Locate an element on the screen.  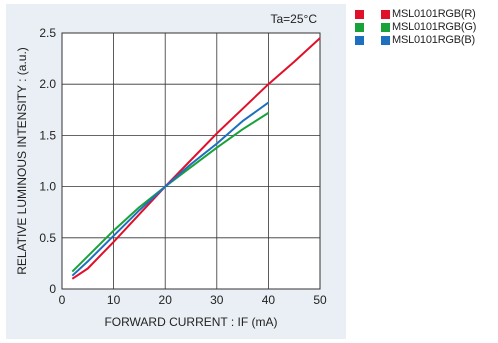
y-tick-label: 1.0 is located at coordinates (47, 187).